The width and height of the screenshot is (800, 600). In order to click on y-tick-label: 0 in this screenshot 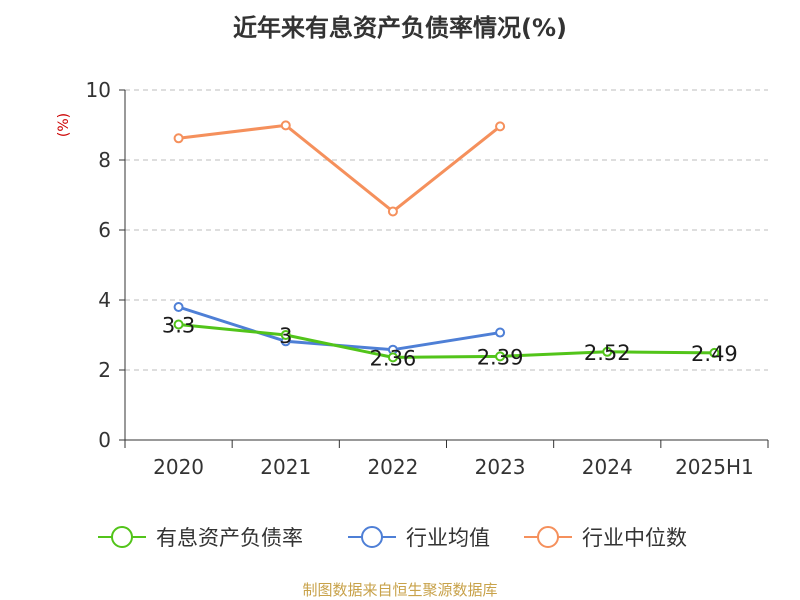, I will do `click(104, 440)`.